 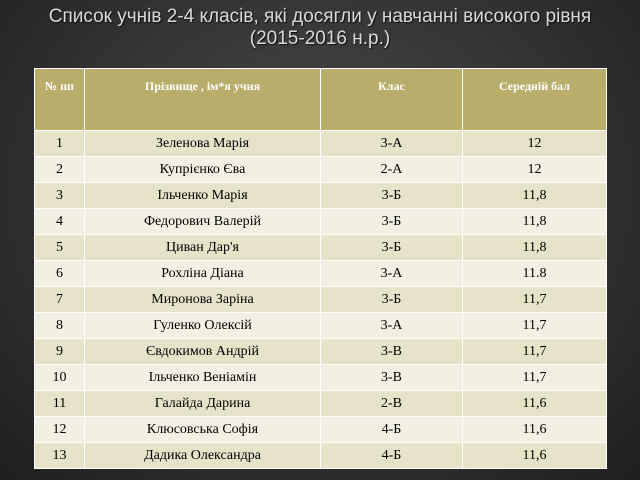 I want to click on cell-number: 13, so click(x=59, y=455).